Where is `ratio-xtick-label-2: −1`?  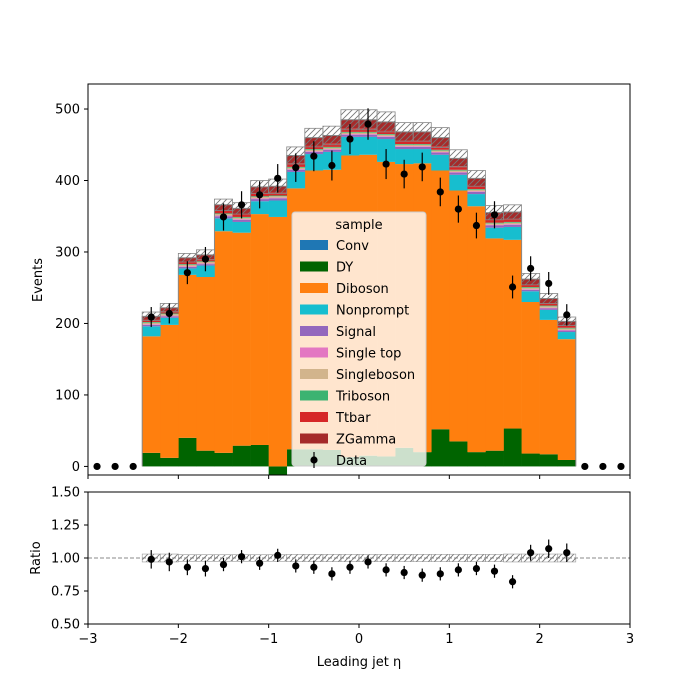
ratio-xtick-label-2: −1 is located at coordinates (268, 639).